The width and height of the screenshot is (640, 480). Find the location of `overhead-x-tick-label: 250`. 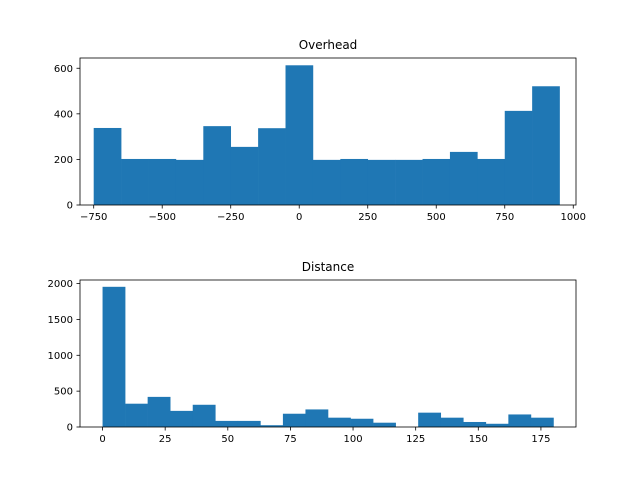

overhead-x-tick-label: 250 is located at coordinates (367, 217).